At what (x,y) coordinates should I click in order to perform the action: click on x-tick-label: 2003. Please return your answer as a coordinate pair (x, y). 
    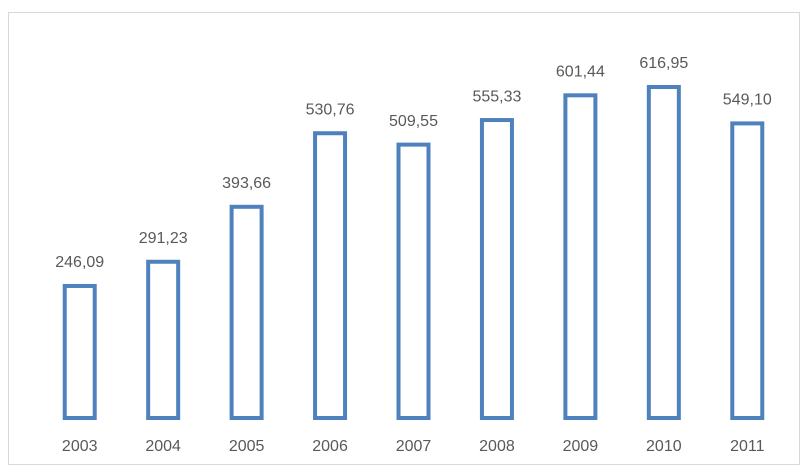
    Looking at the image, I should click on (80, 446).